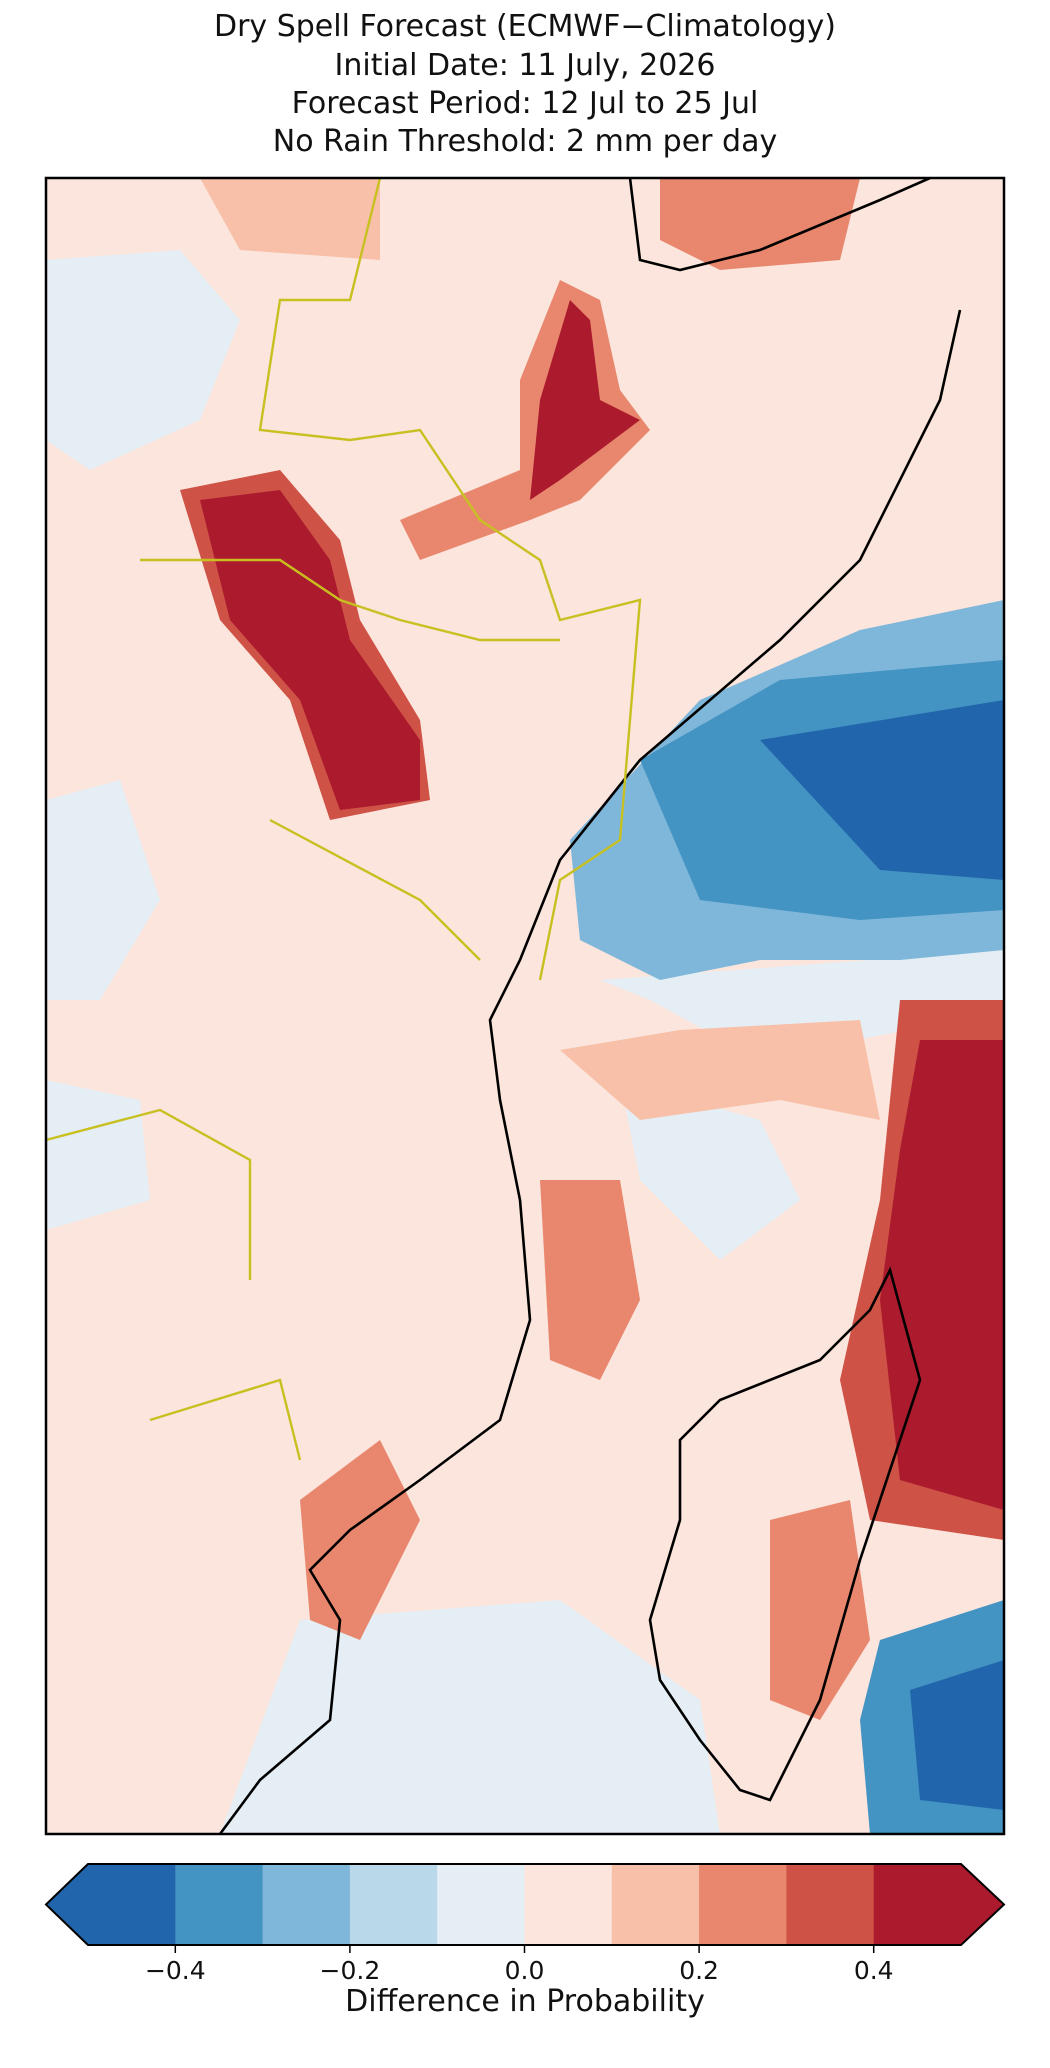 This screenshot has width=1050, height=2068. Describe the element at coordinates (699, 1970) in the screenshot. I see `colorbar-tick-label: 0.2` at that location.